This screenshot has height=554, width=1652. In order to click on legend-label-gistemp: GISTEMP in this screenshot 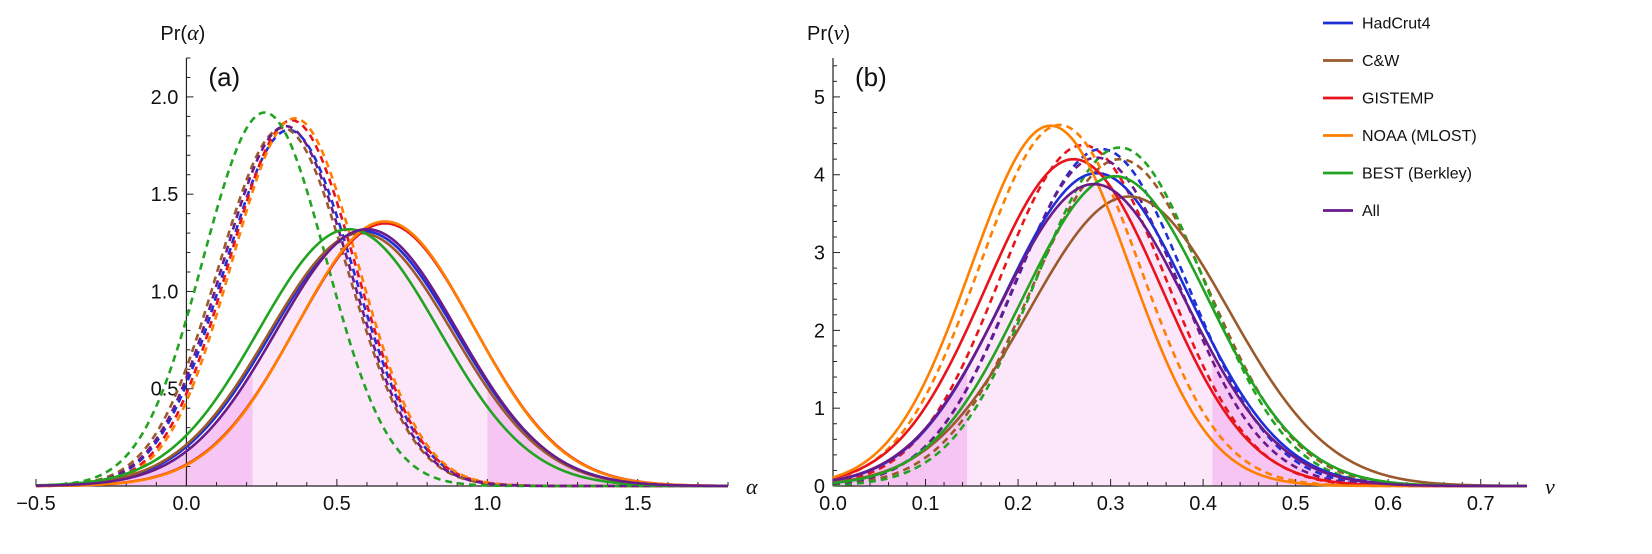, I will do `click(1398, 99)`.